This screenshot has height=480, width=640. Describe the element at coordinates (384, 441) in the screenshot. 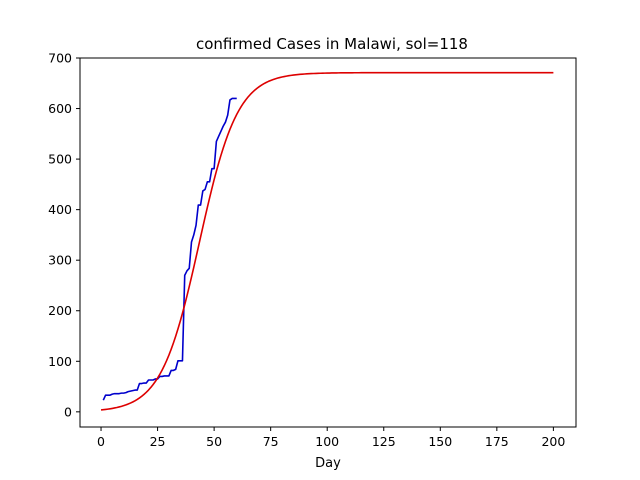

I see `x-tick-label: 125` at that location.